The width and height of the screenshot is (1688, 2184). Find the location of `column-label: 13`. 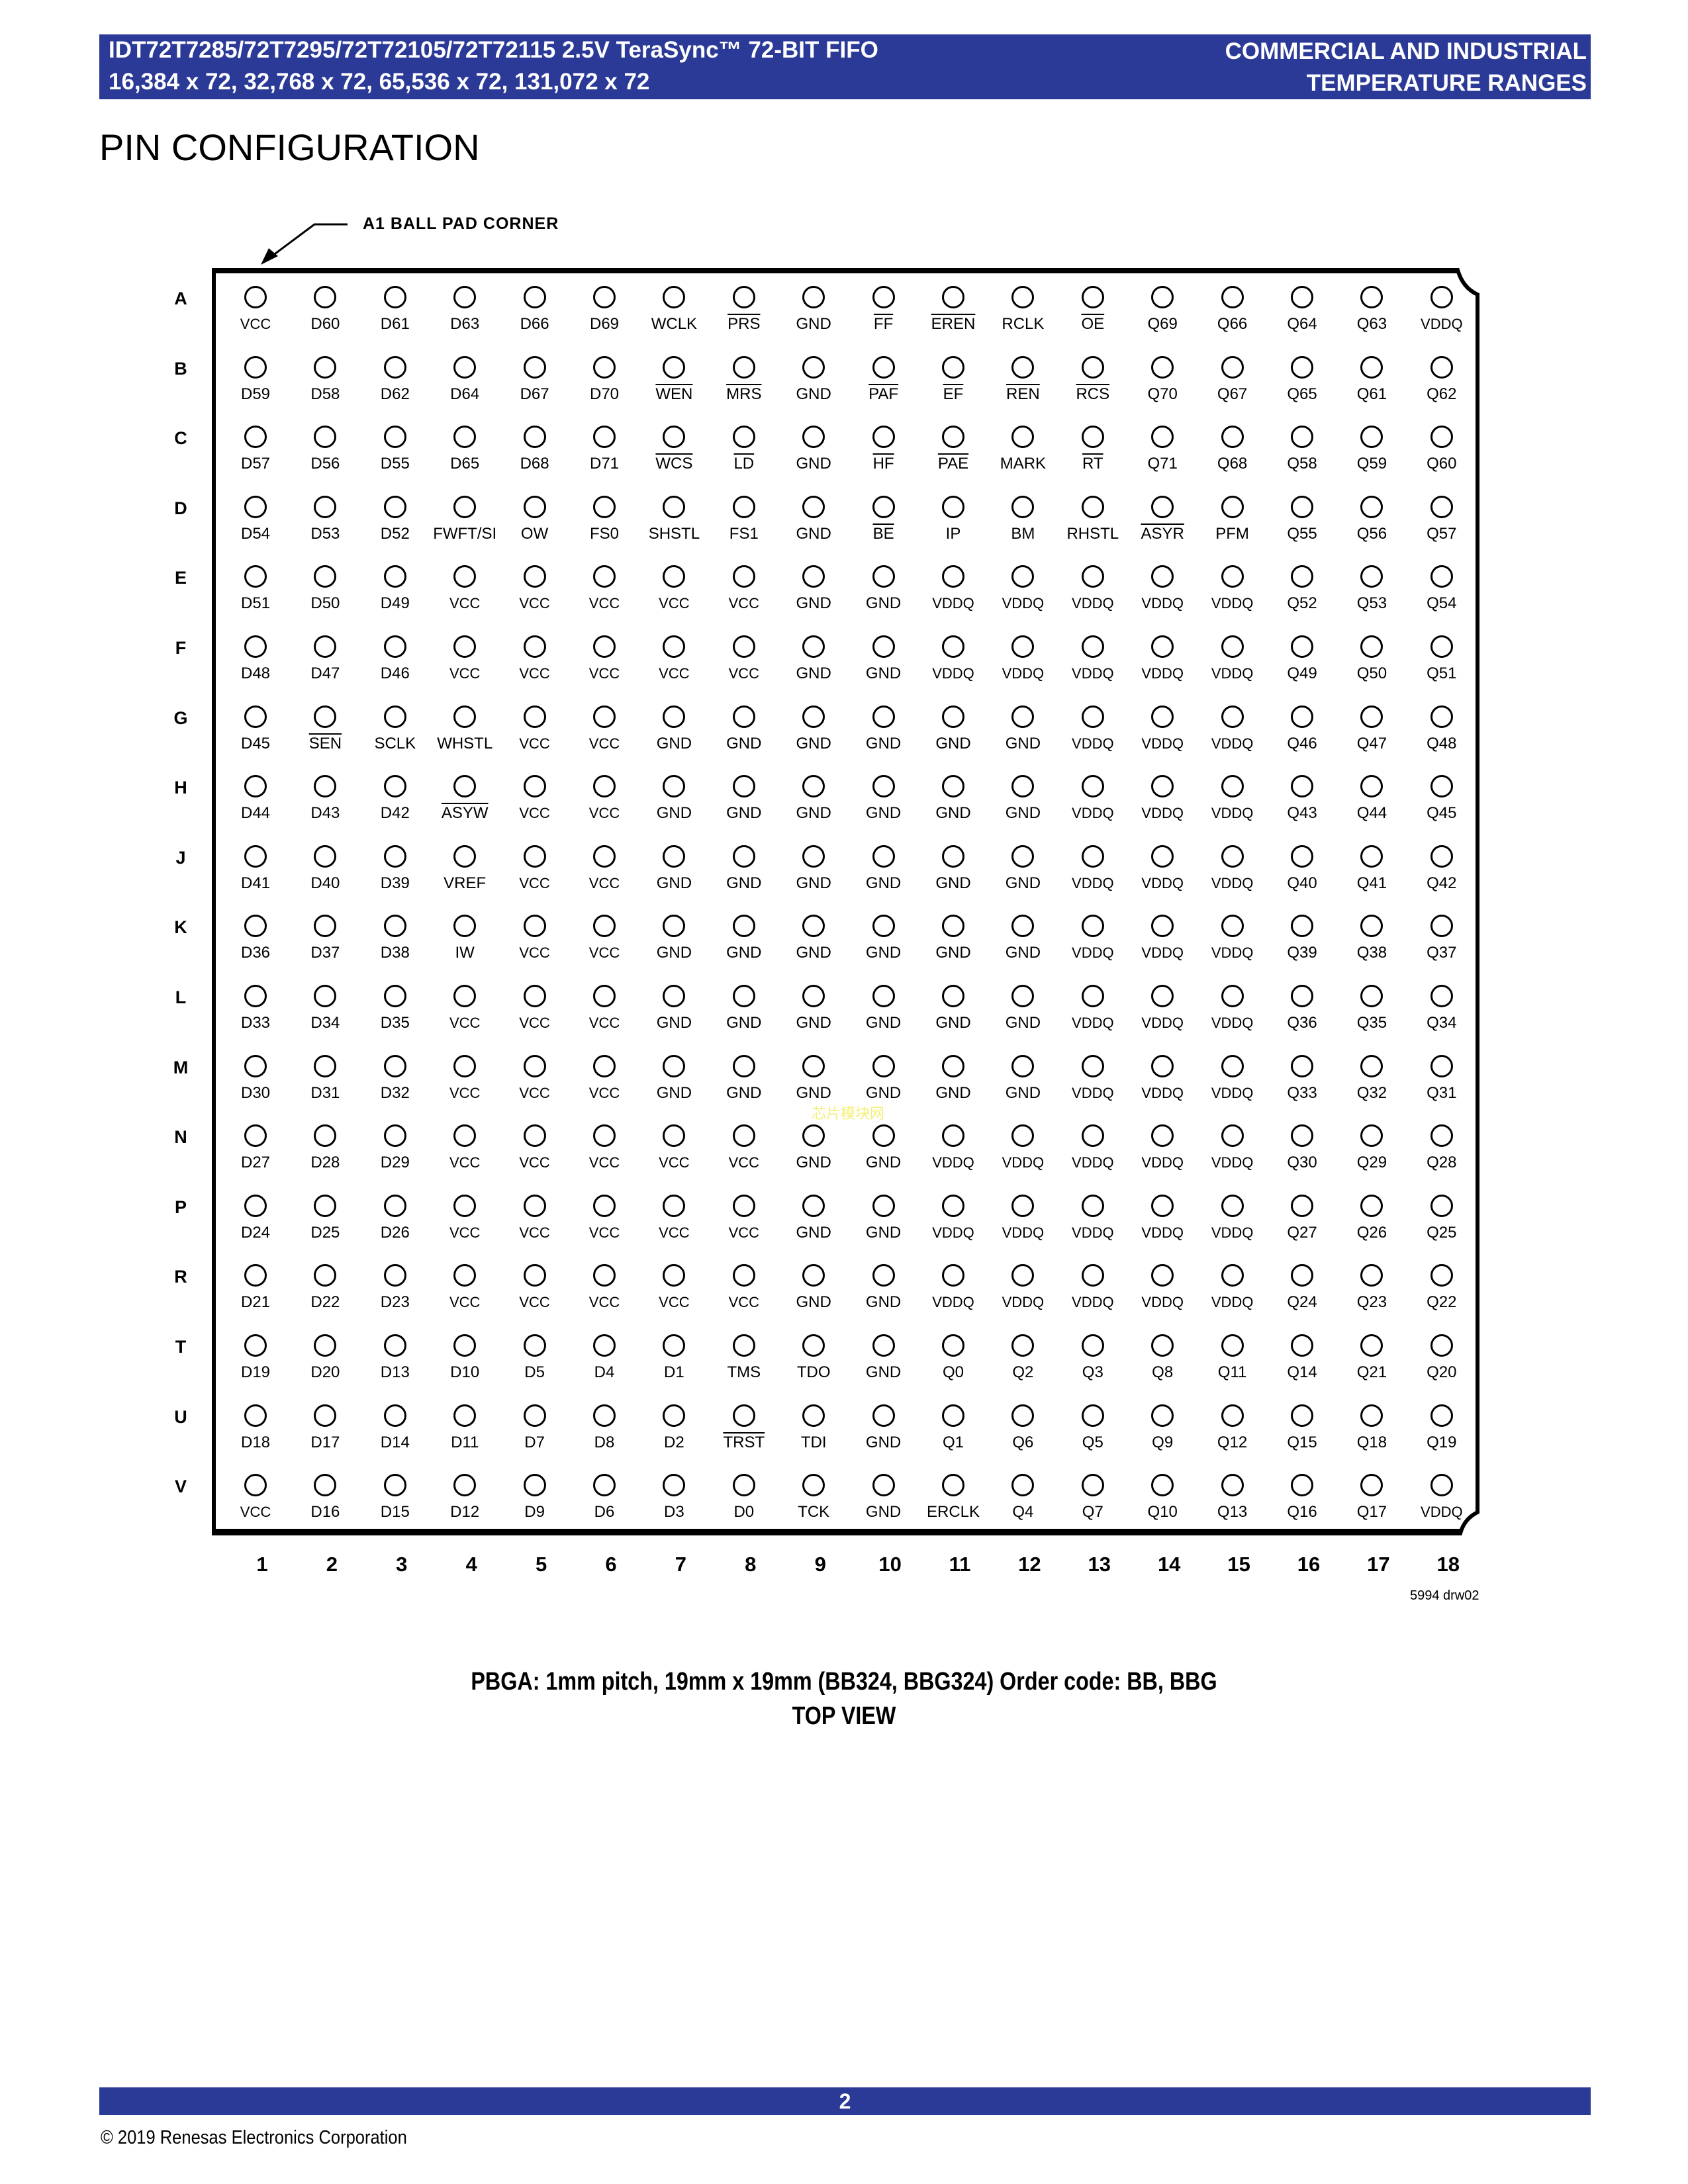

column-label: 13 is located at coordinates (1099, 1564).